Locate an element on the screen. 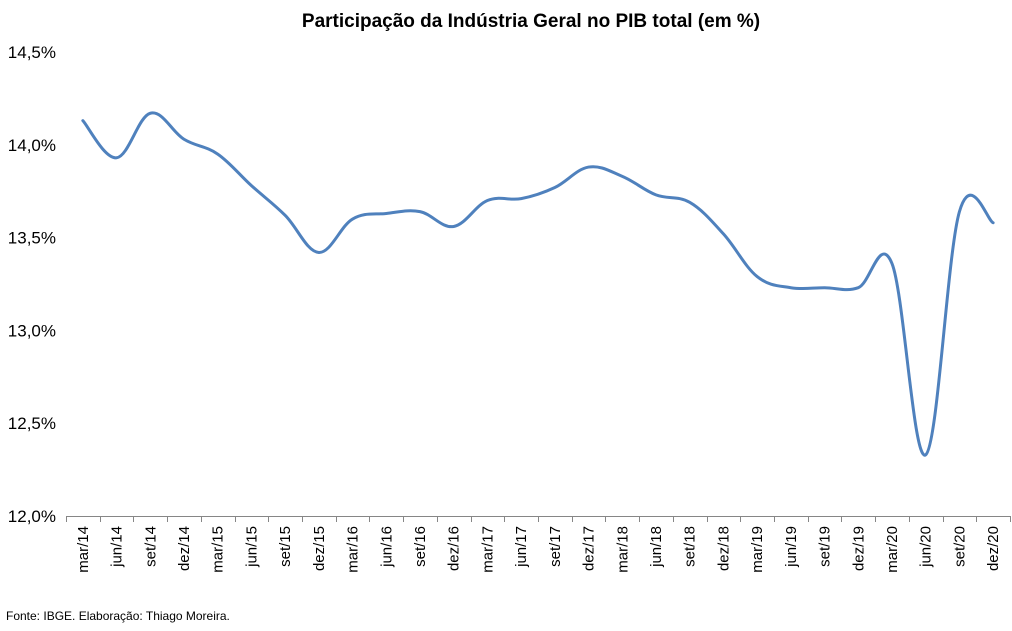  y-tick-label: 14,0% is located at coordinates (32, 145).